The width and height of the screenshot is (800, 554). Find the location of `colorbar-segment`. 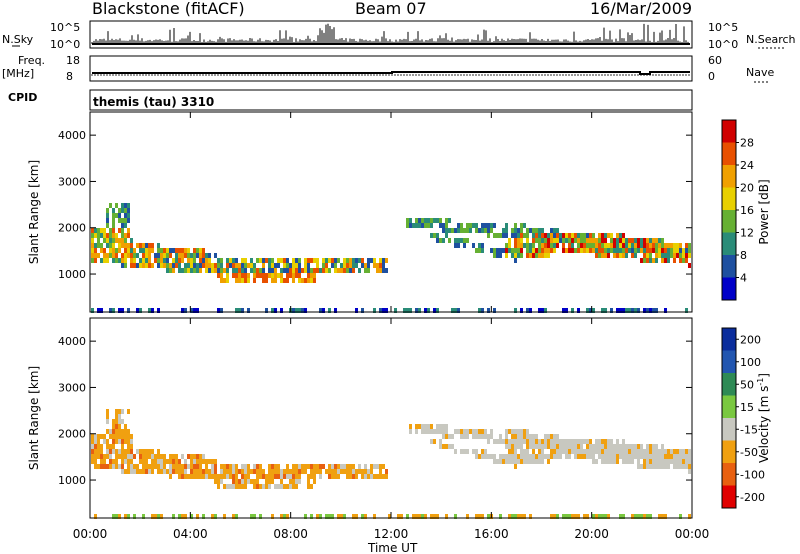

colorbar-segment is located at coordinates (729, 221).